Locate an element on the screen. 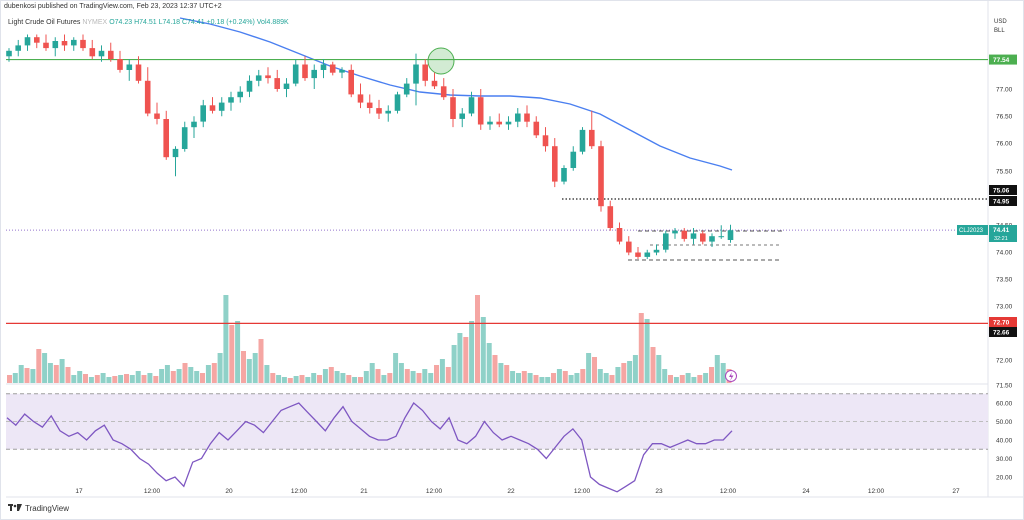  price-axis-tick-label: 73.00 is located at coordinates (1004, 307).